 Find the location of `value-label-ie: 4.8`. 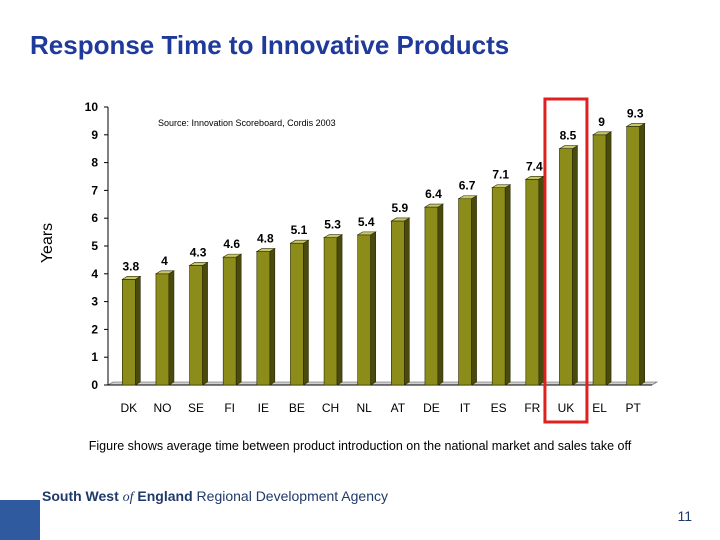

value-label-ie: 4.8 is located at coordinates (265, 239).